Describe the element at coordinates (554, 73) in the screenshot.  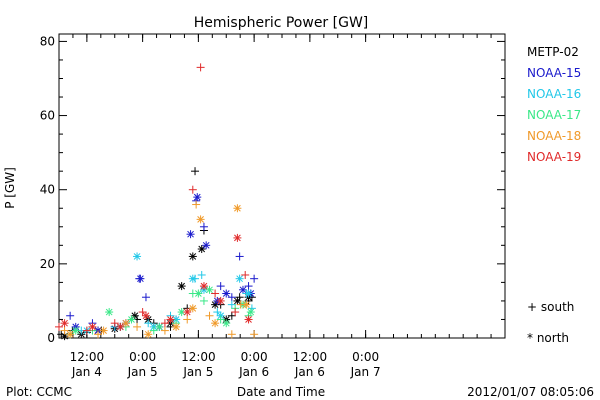
I see `legend-series-label: NOAA-15` at that location.